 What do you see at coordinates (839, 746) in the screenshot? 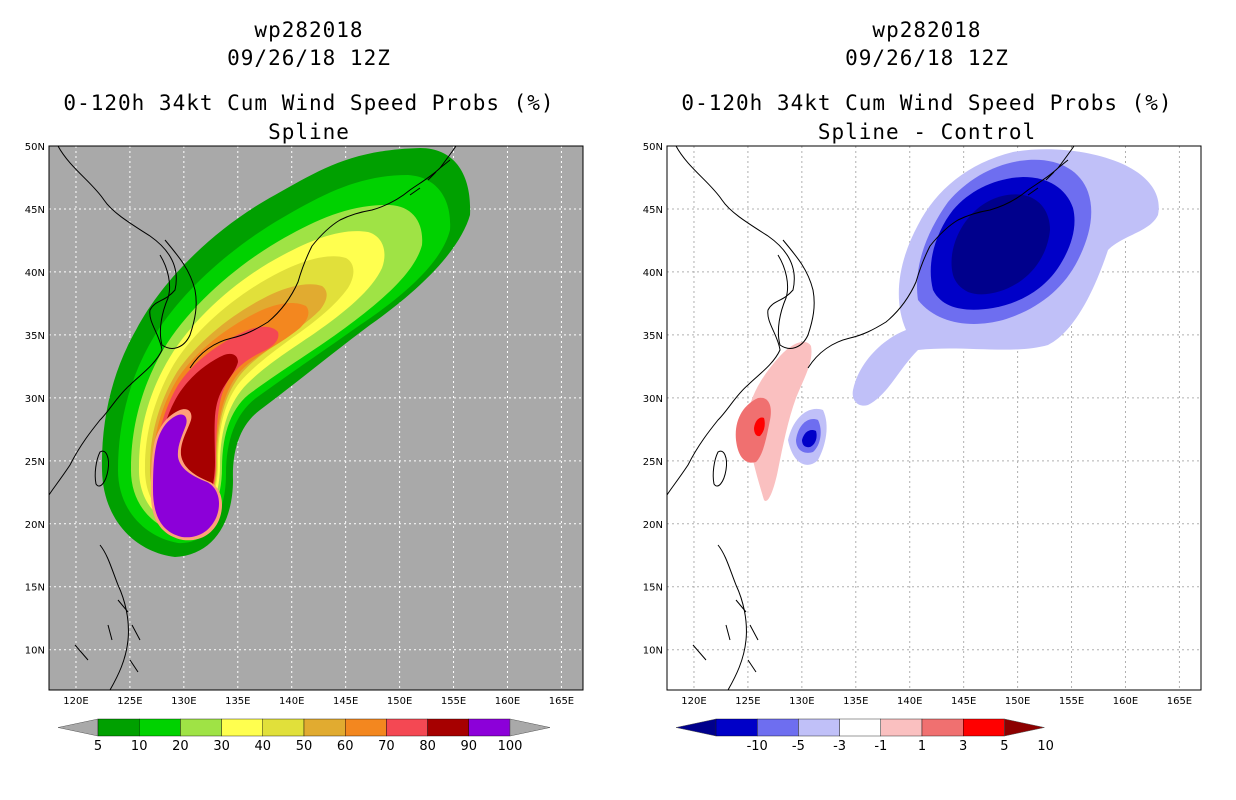
I see `colorbar-label: -3` at bounding box center [839, 746].